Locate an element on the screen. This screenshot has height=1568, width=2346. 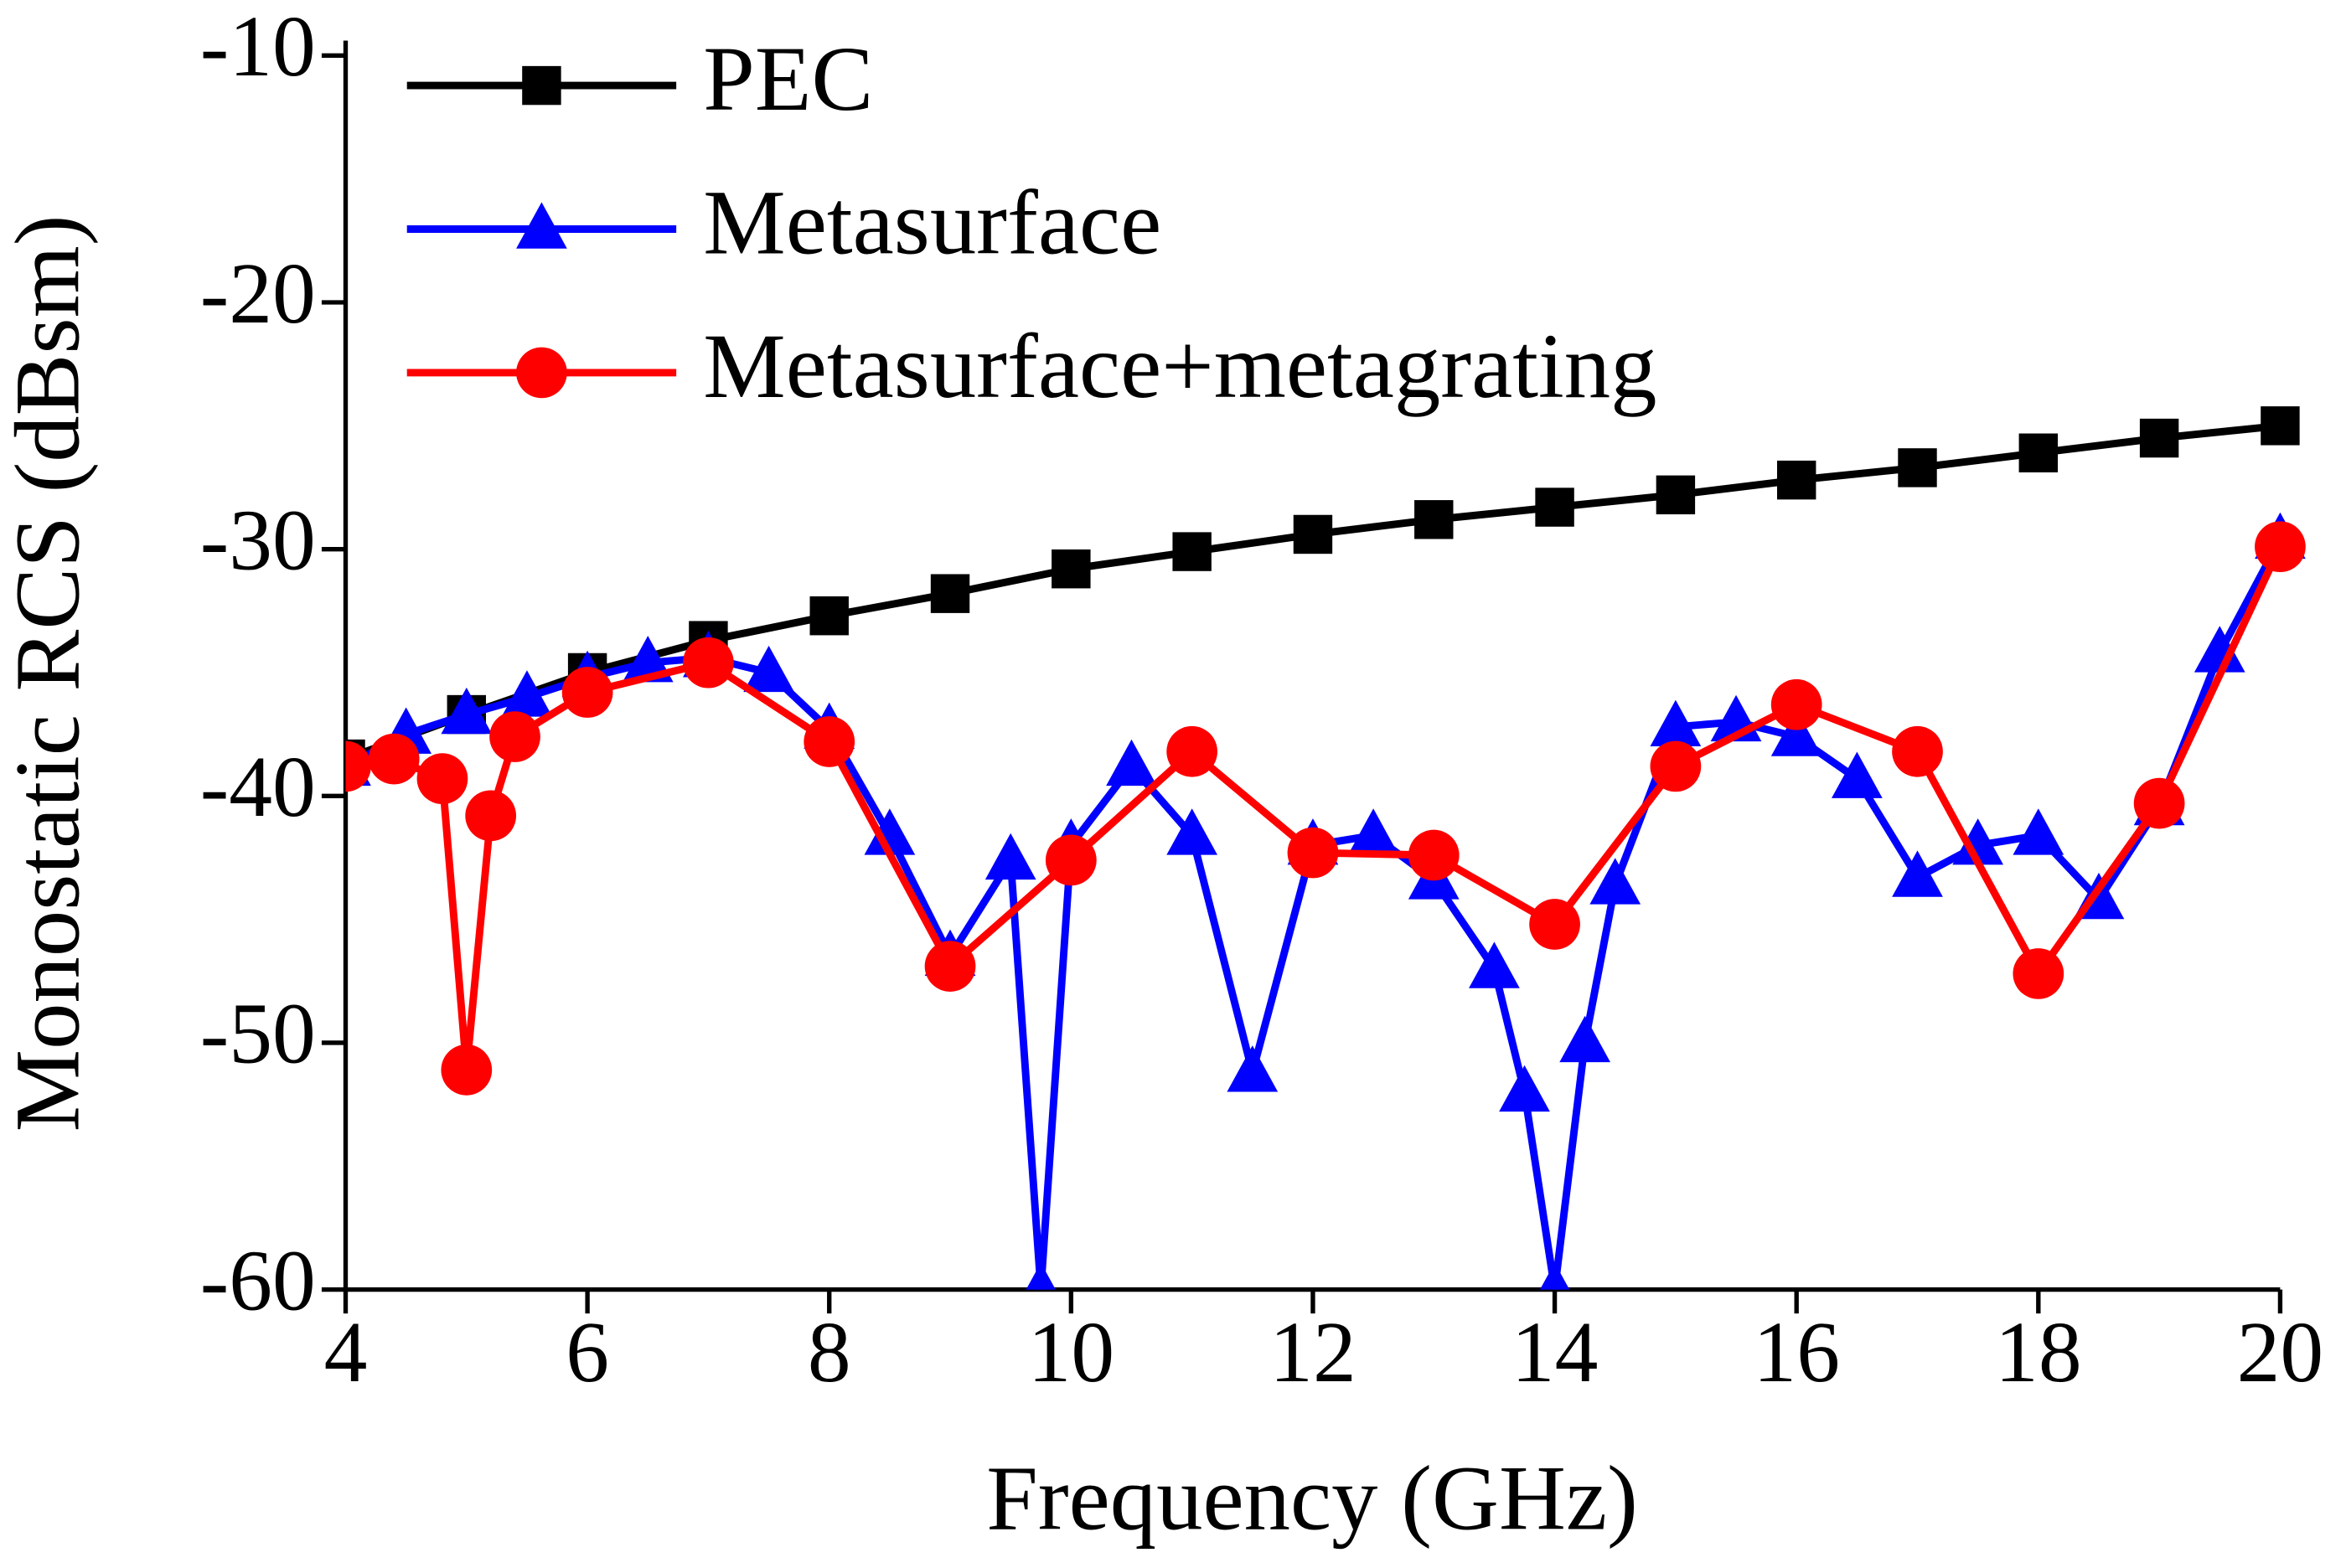
x-tick-label: 6 is located at coordinates (587, 1353).